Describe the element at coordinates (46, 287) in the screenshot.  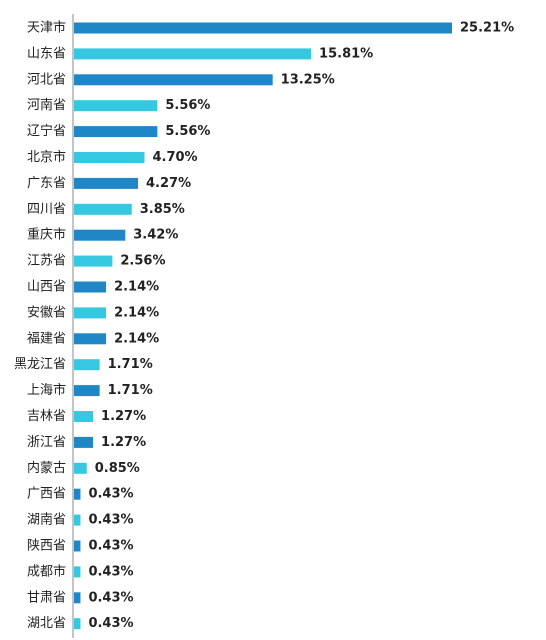
I see `category-label: 山西省` at that location.